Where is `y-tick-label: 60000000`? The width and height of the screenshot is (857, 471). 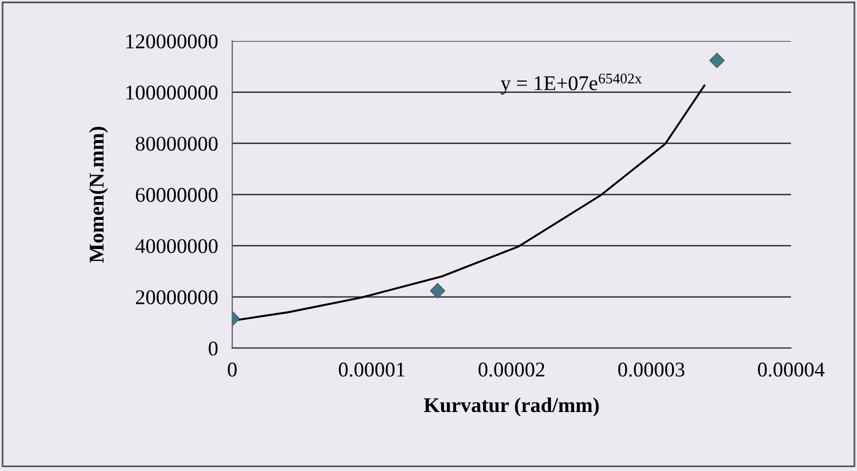 y-tick-label: 60000000 is located at coordinates (177, 195).